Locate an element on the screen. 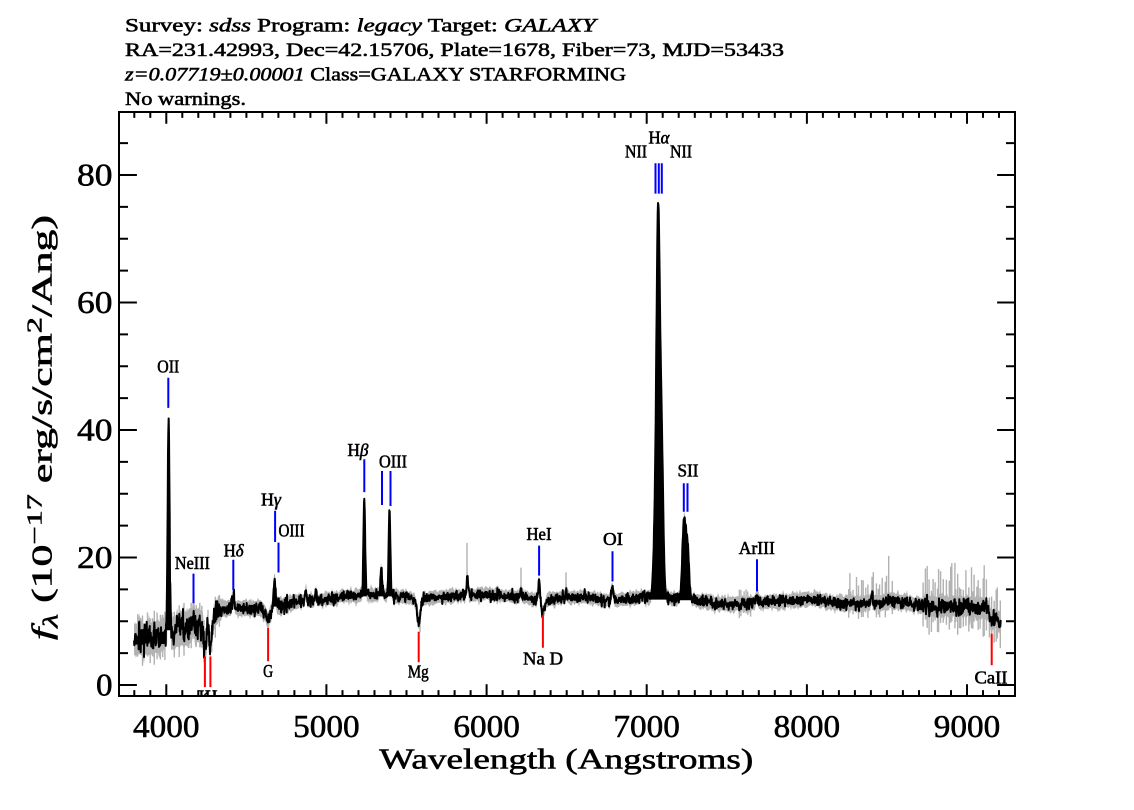  svg-text: OI is located at coordinates (613, 539).